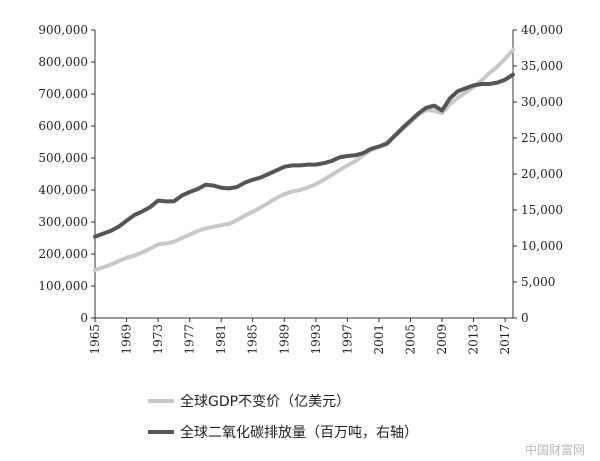  Describe the element at coordinates (190, 339) in the screenshot. I see `x-tick-label: 1977` at that location.